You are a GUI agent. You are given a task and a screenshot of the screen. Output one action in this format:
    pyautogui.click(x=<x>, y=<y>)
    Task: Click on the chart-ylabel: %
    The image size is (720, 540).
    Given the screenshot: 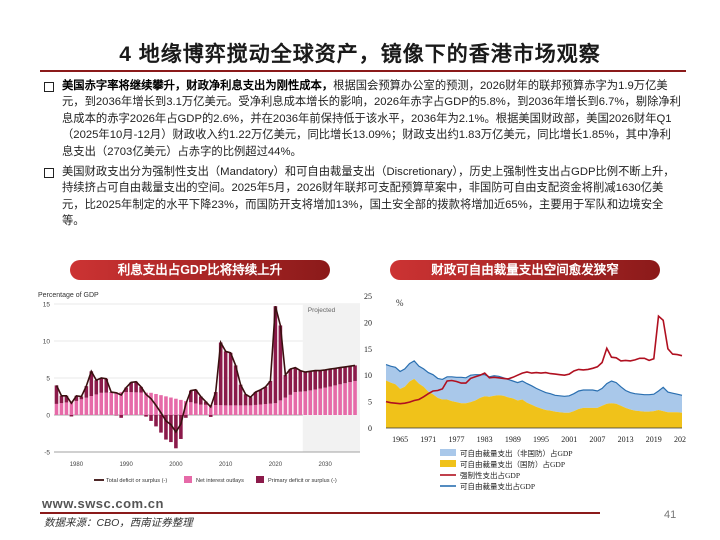 What is the action you would take?
    pyautogui.click(x=400, y=303)
    